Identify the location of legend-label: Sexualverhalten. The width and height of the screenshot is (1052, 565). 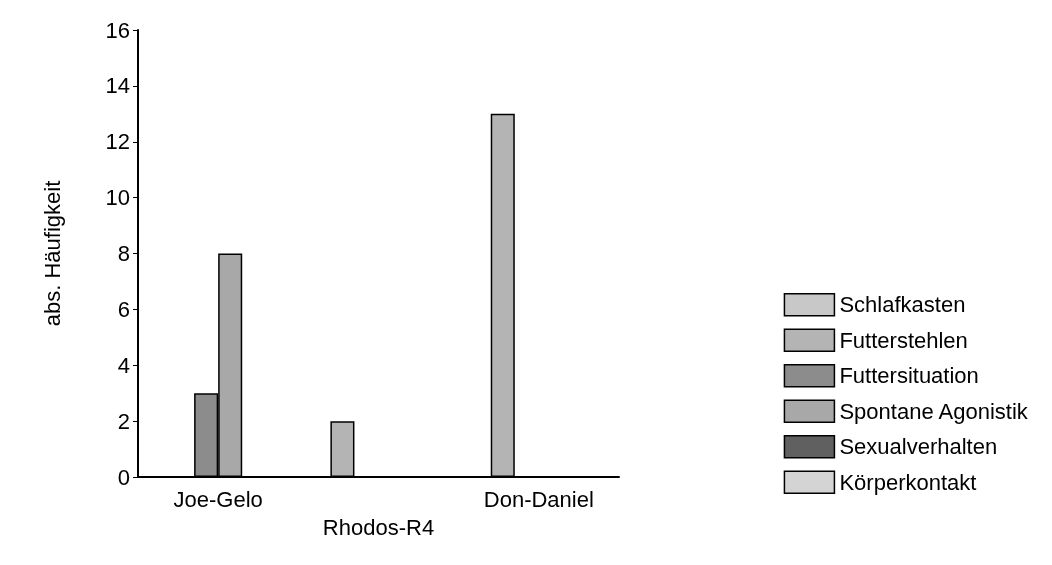
(918, 447).